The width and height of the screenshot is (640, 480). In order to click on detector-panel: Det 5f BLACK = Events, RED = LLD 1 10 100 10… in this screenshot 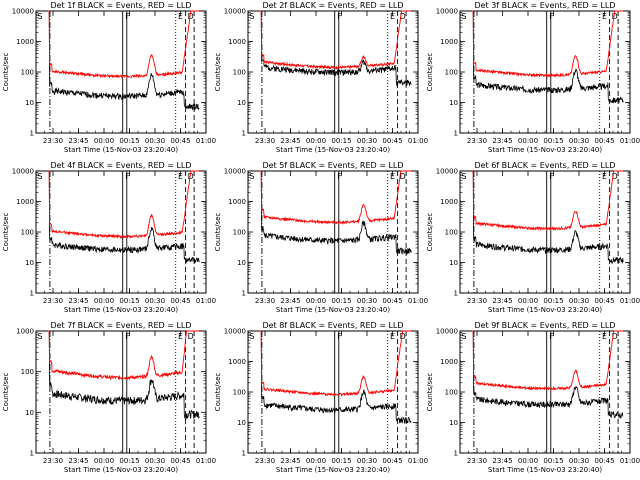, I will do `click(321, 237)`.